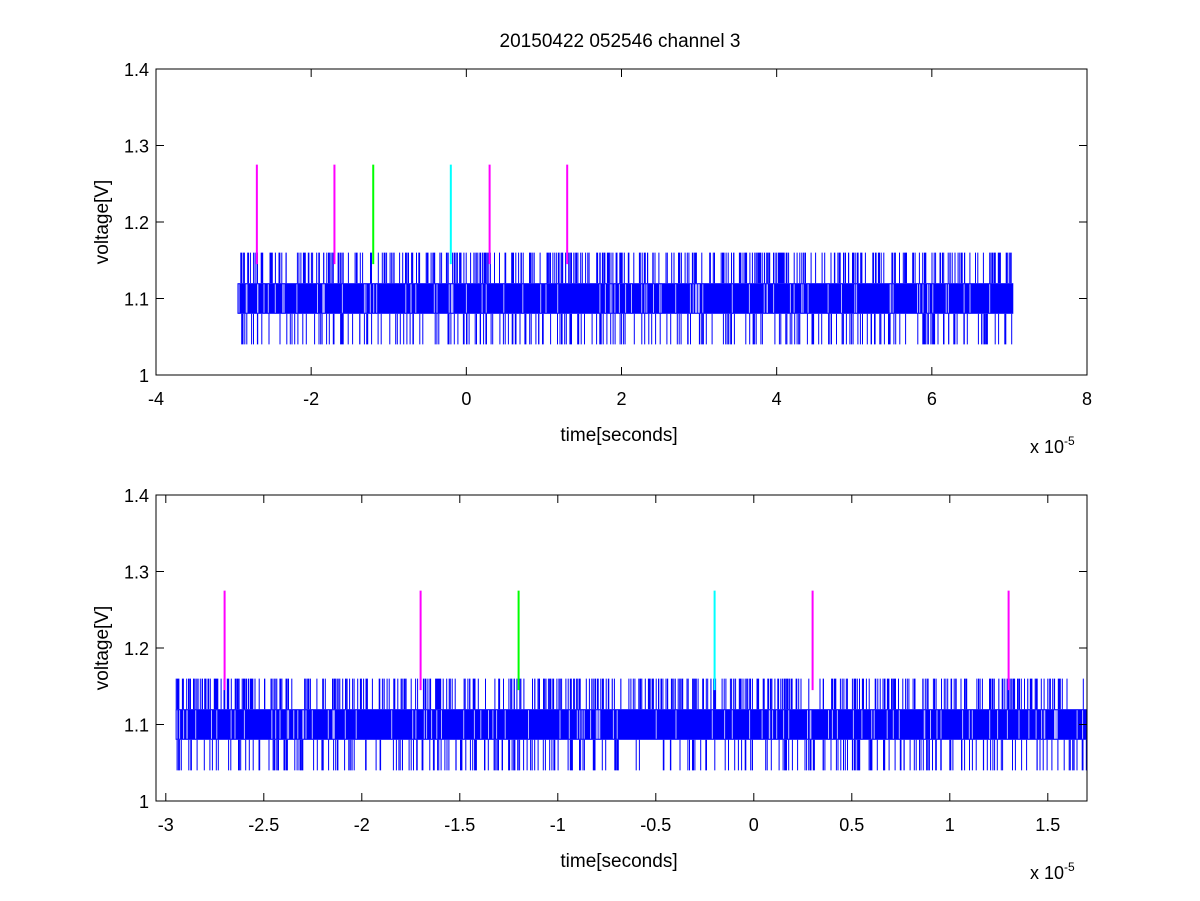 This screenshot has width=1200, height=901. Describe the element at coordinates (102, 222) in the screenshot. I see `top-y-axis-label: voltage[V]` at that location.